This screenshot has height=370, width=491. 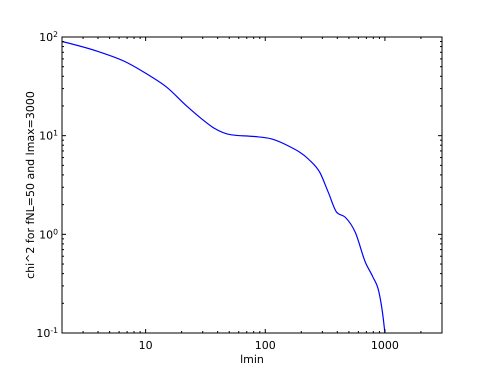 I want to click on x-tick-label: 1000, so click(x=384, y=345).